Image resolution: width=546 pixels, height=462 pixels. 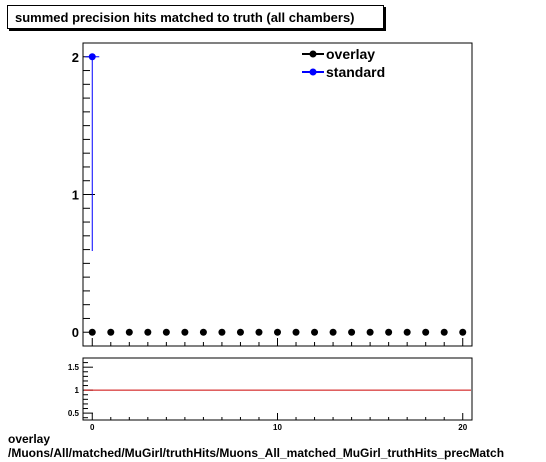 I want to click on legend-label-standard: standard, so click(x=355, y=72).